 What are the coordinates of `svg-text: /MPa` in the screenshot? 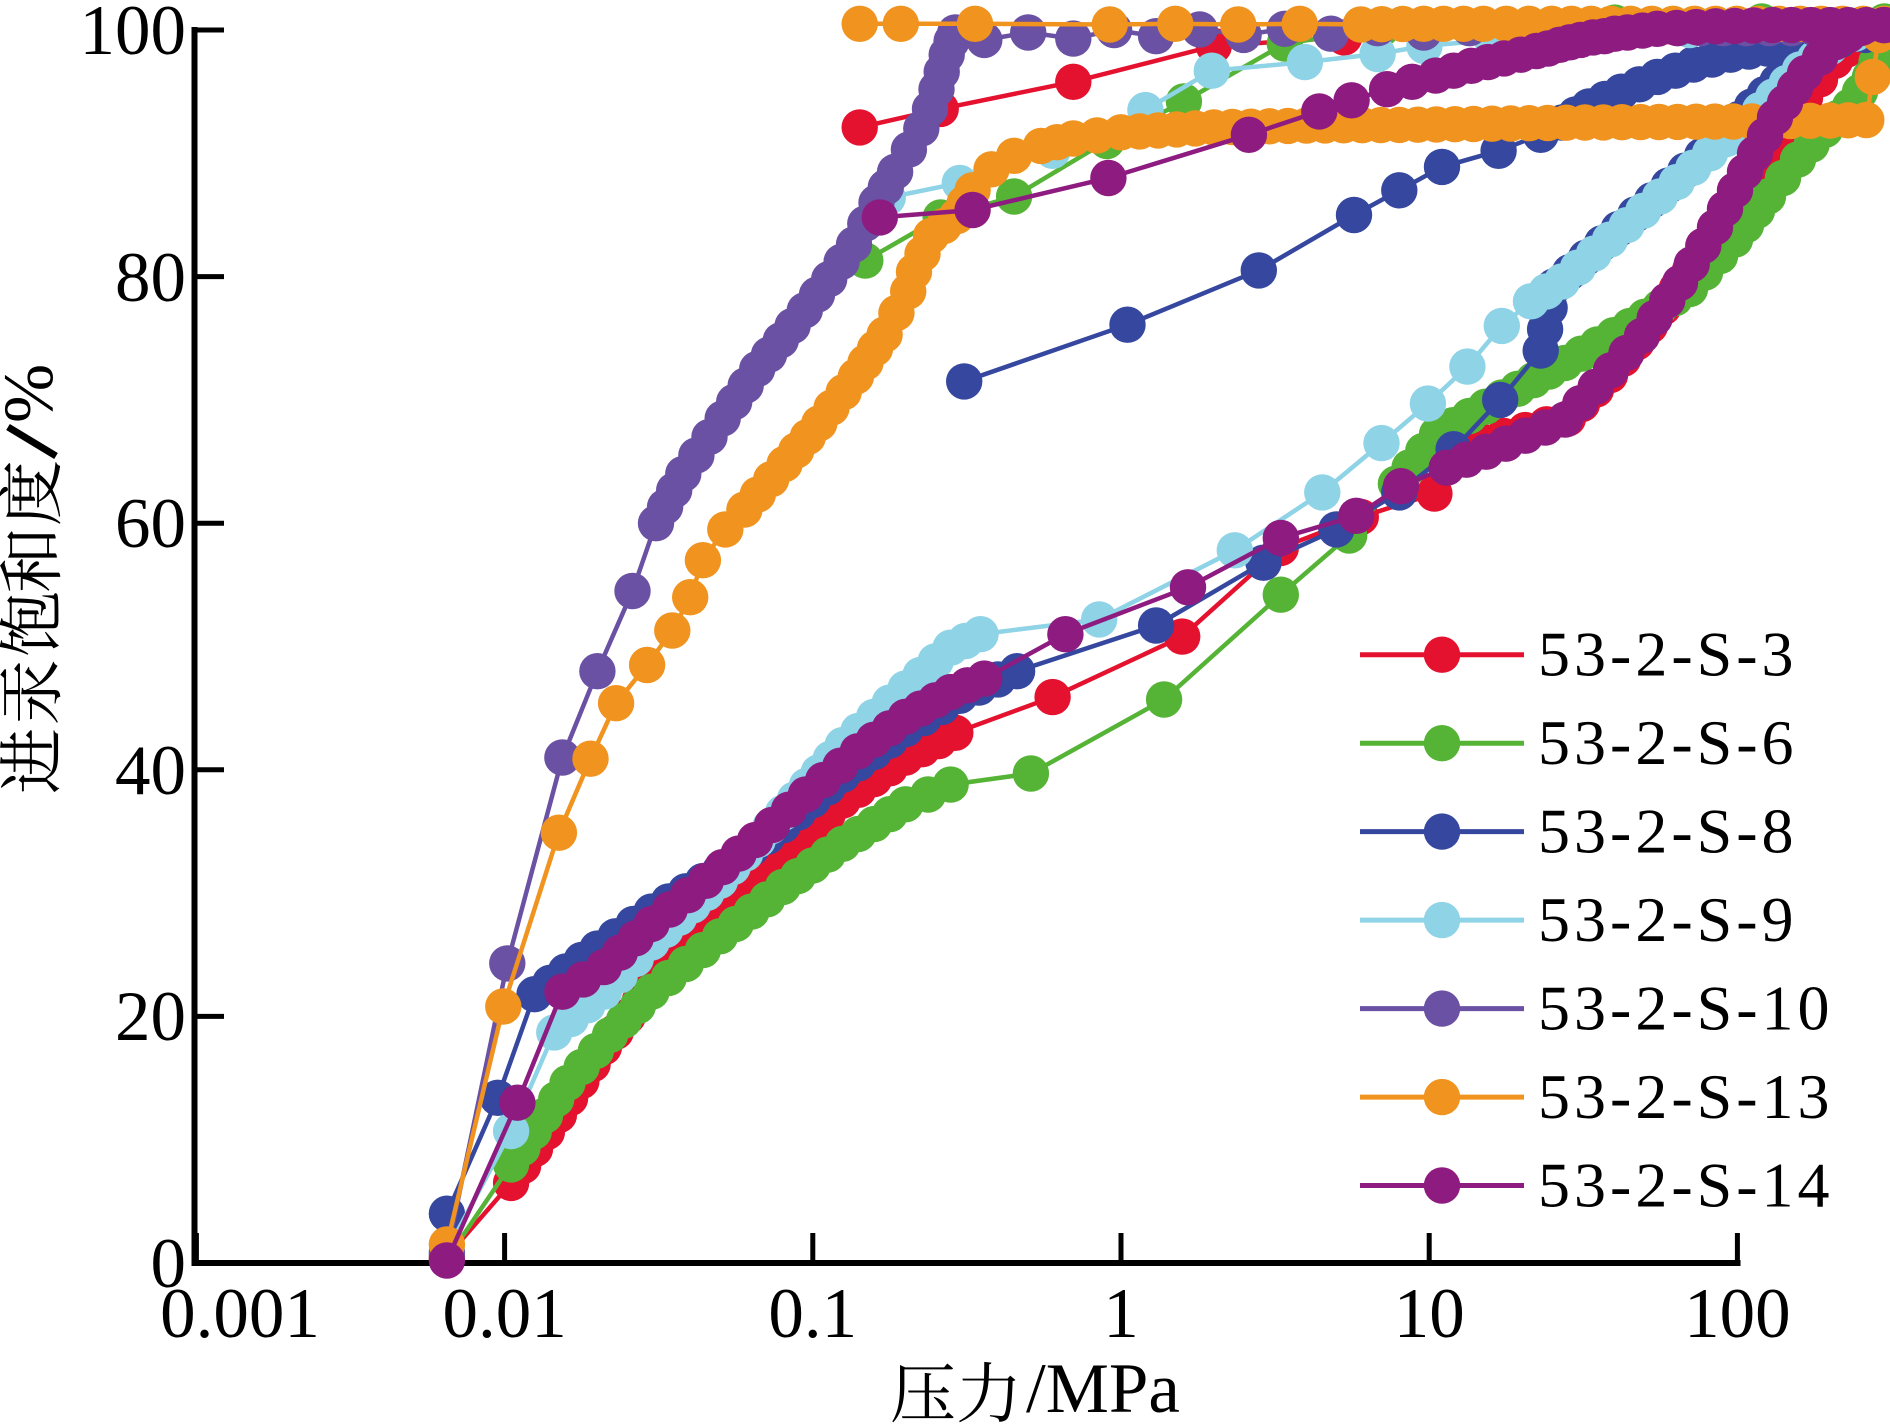 It's located at (1103, 1387).